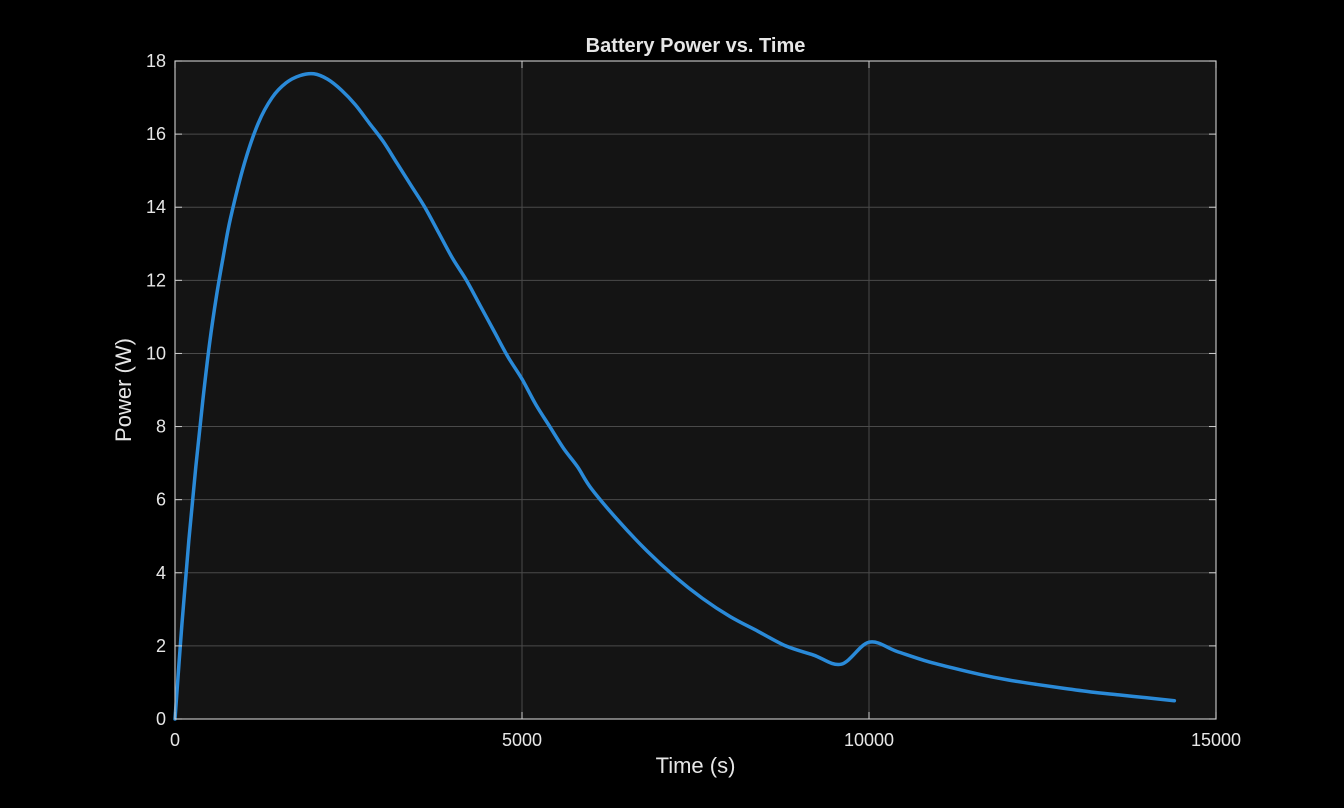 The height and width of the screenshot is (808, 1344). Describe the element at coordinates (123, 390) in the screenshot. I see `y-axis-label: Power (W)` at that location.